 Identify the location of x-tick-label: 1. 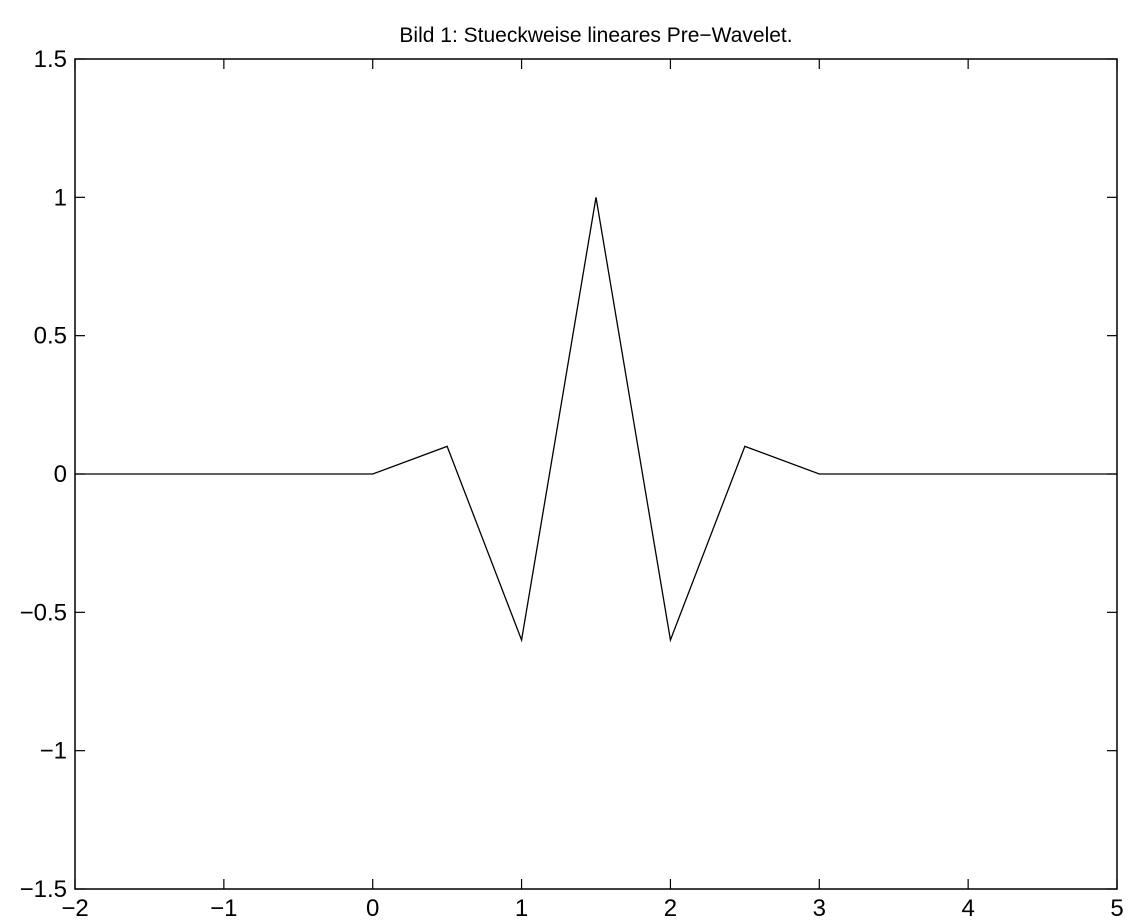
(521, 908).